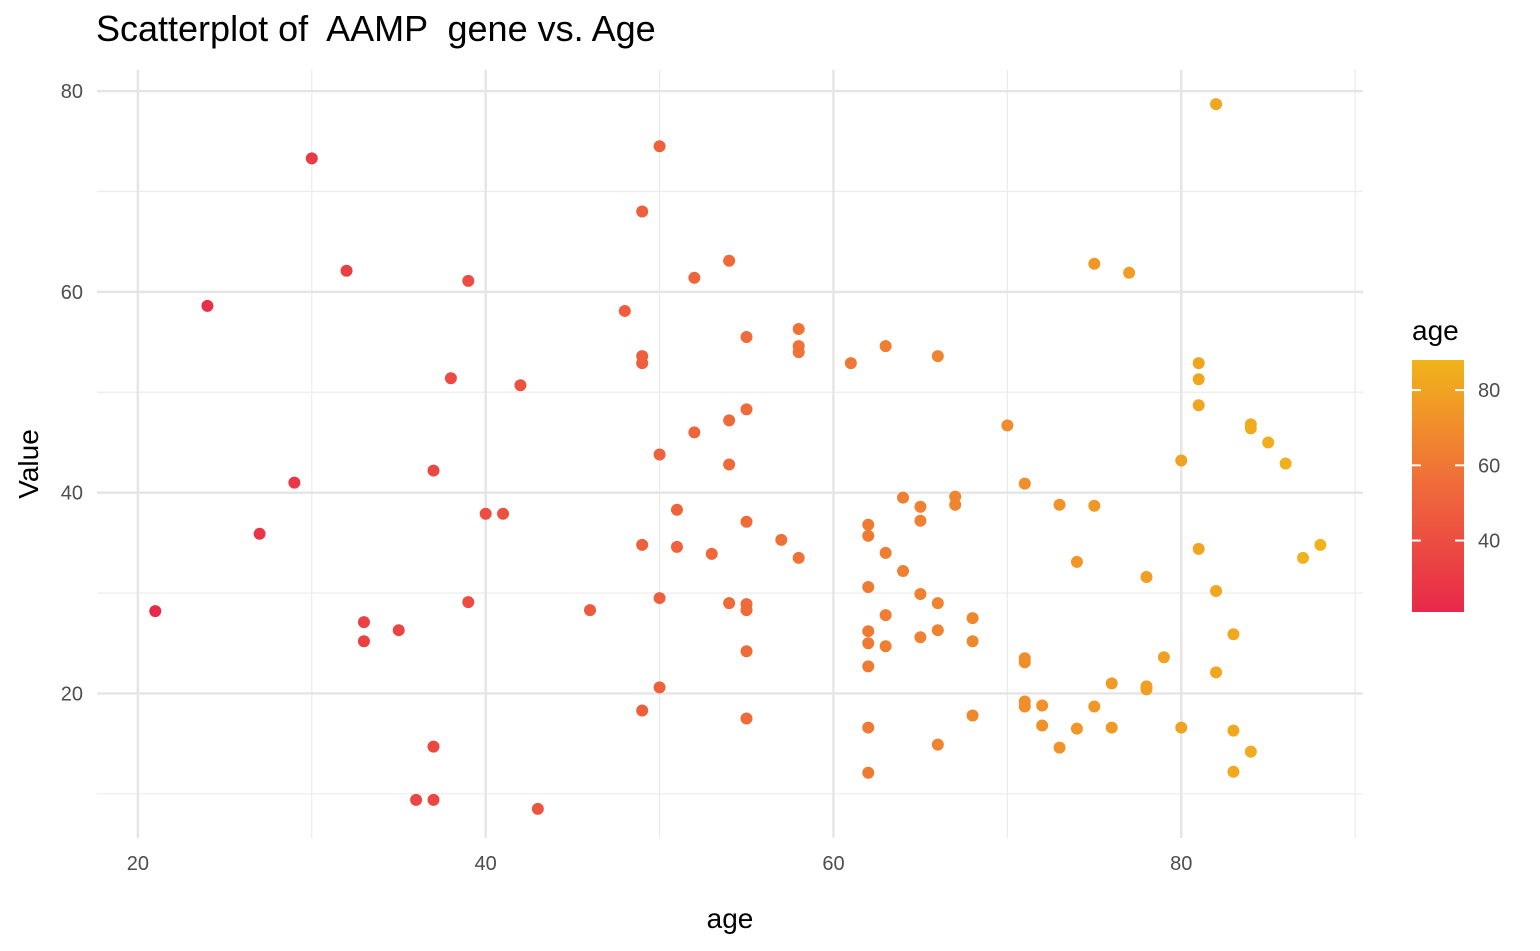 This screenshot has height=951, width=1540. What do you see at coordinates (486, 864) in the screenshot?
I see `x-tick-label: 40` at bounding box center [486, 864].